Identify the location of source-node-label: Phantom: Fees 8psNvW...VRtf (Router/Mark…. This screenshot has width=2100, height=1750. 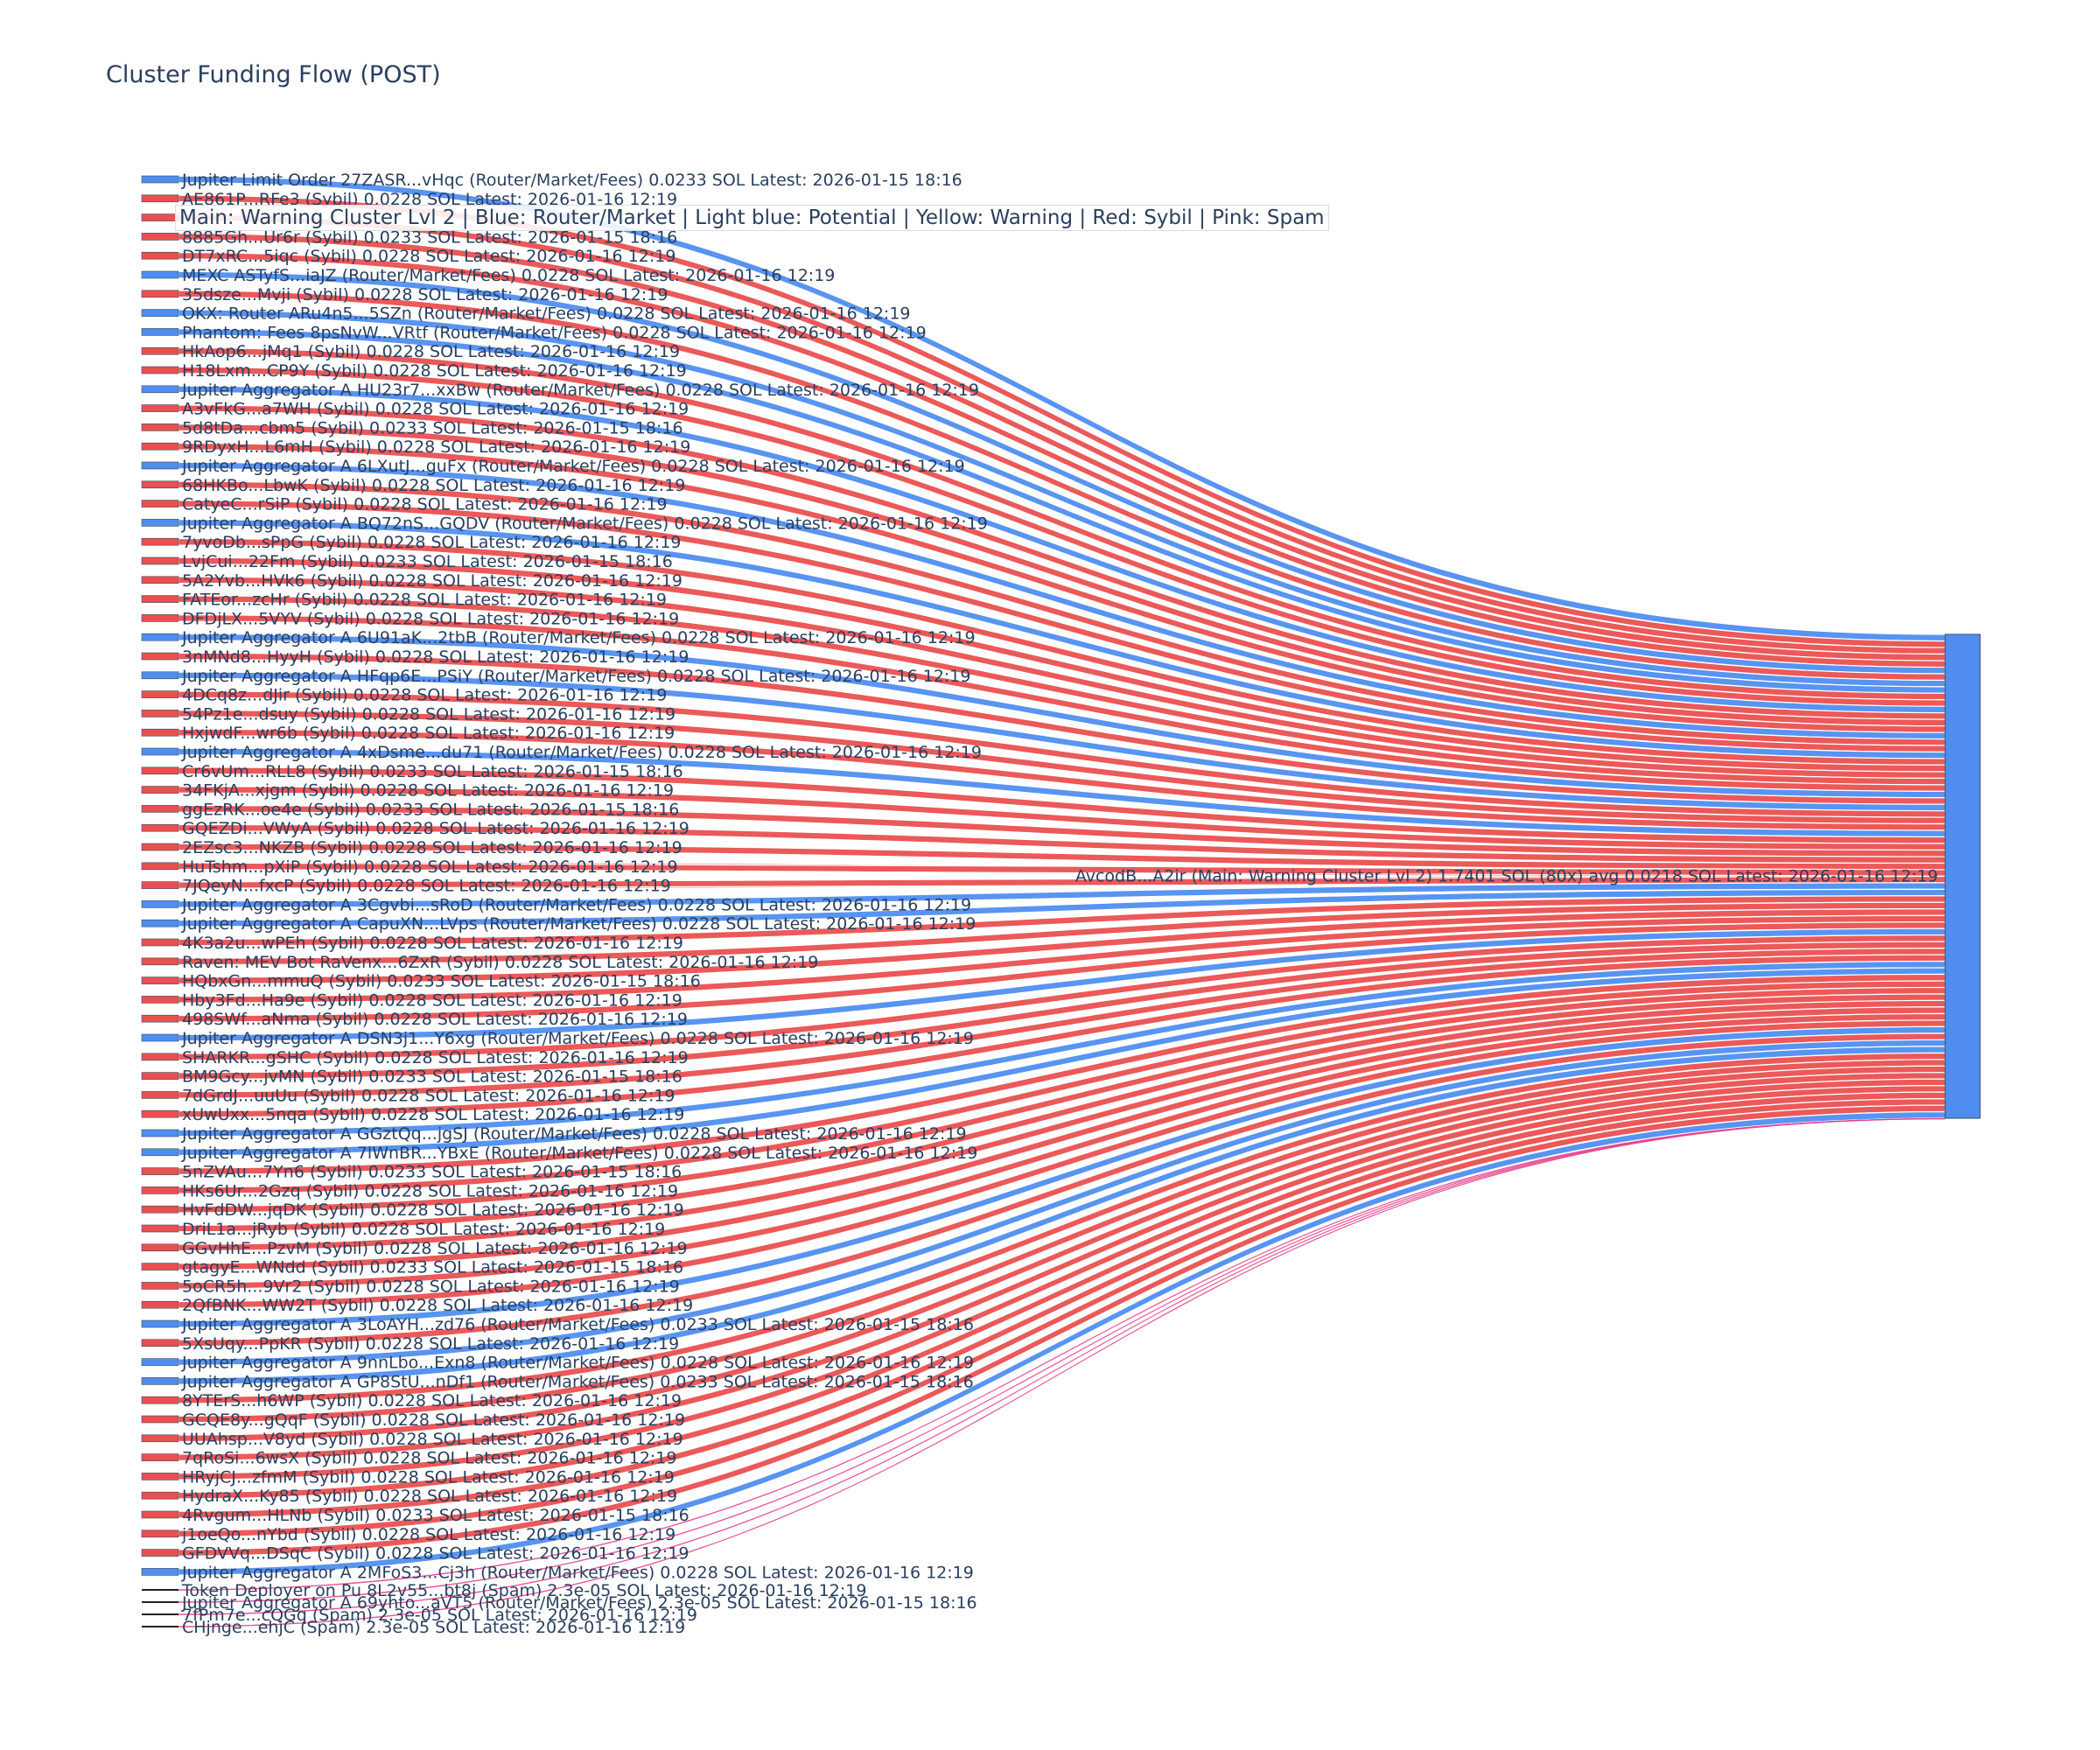
(554, 332).